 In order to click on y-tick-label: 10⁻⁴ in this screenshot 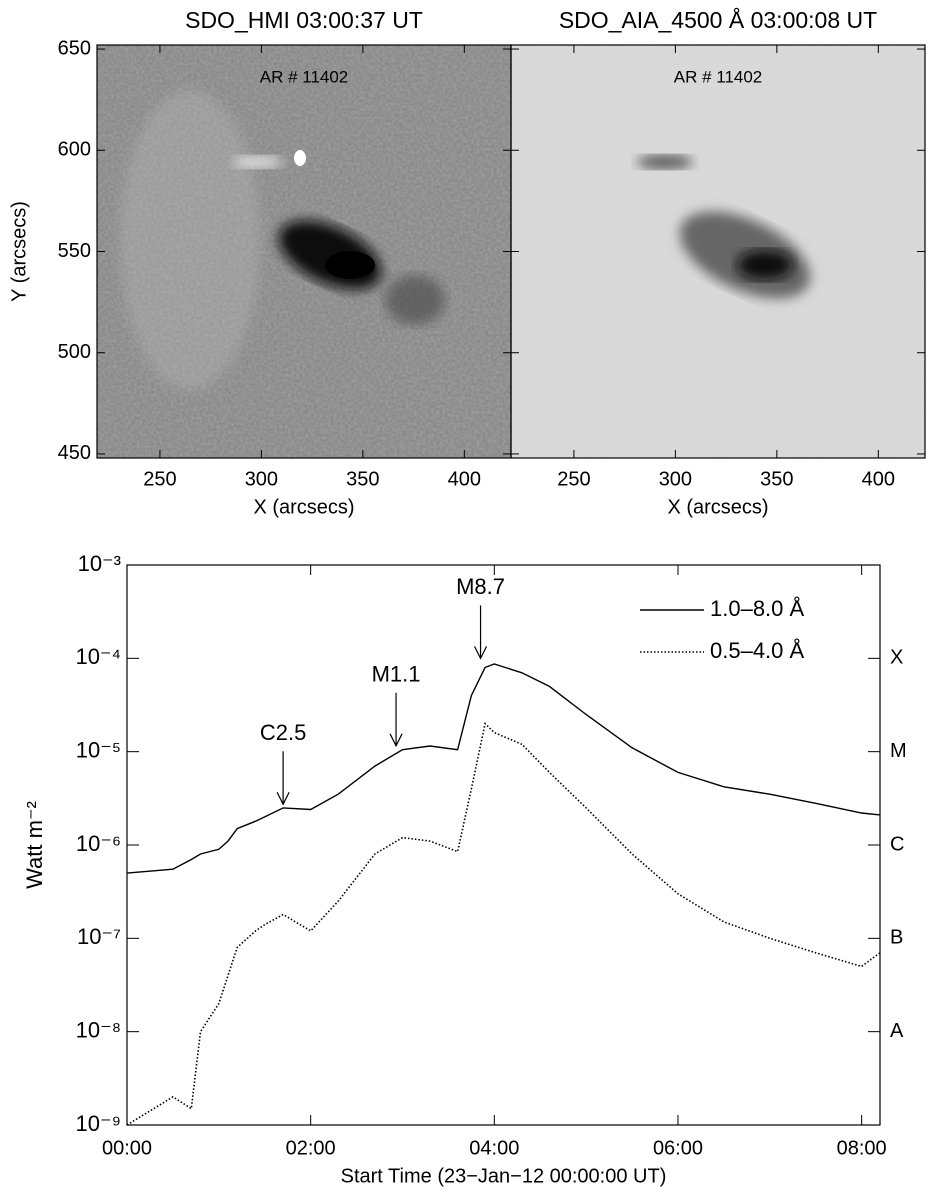, I will do `click(98, 656)`.